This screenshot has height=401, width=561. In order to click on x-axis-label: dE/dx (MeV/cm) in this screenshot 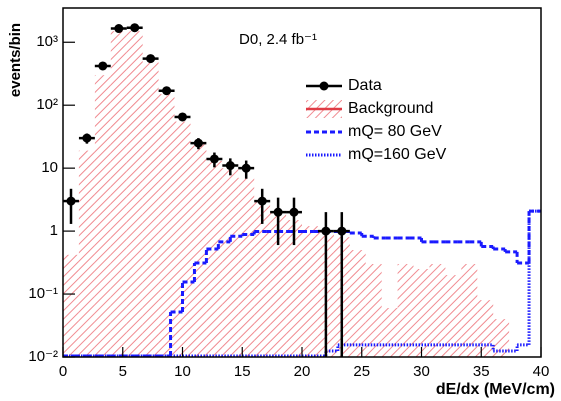, I will do `click(495, 389)`.